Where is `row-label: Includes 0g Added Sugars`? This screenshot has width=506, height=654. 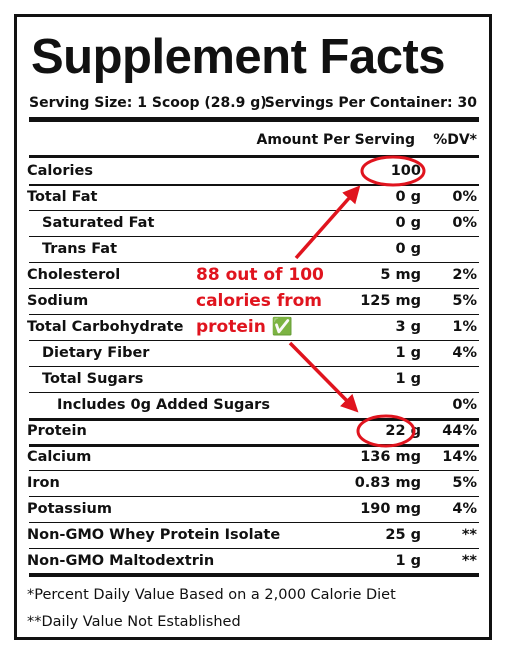
row-label: Includes 0g Added Sugars is located at coordinates (163, 405).